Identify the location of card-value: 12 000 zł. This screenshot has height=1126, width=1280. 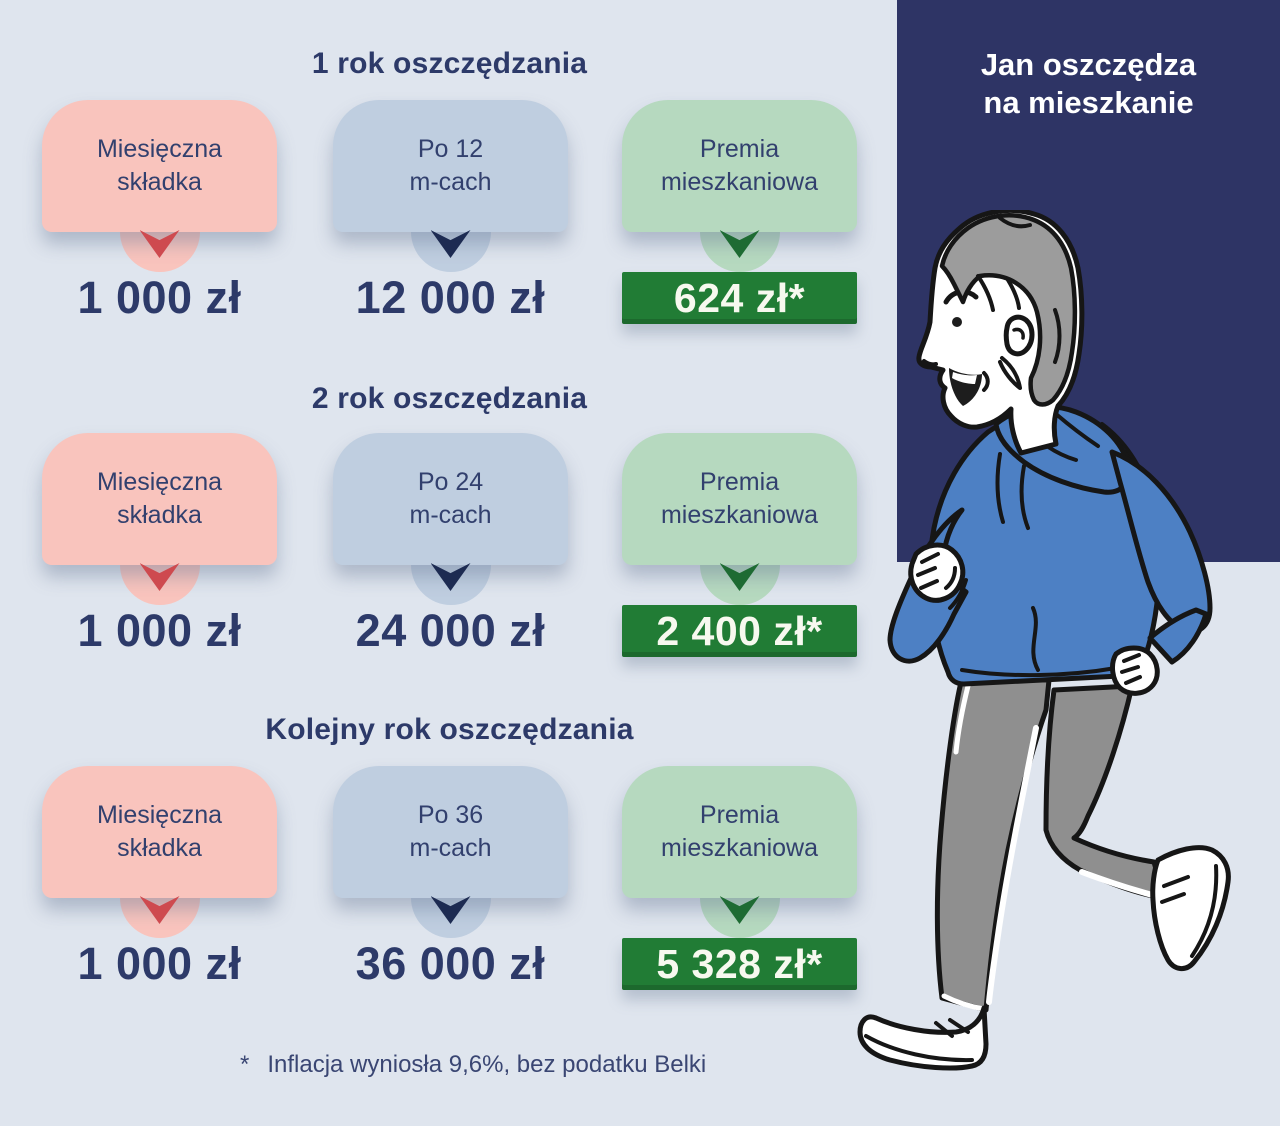
(450, 297).